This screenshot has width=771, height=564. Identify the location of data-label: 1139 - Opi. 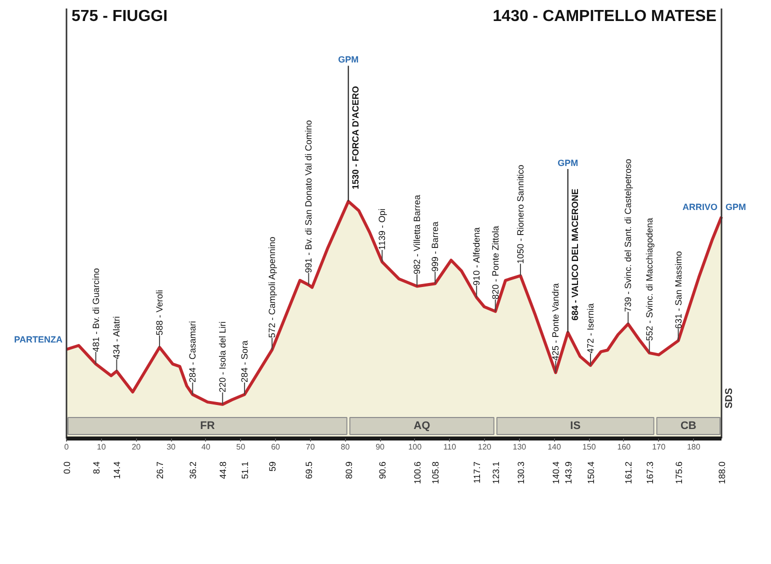
(382, 229).